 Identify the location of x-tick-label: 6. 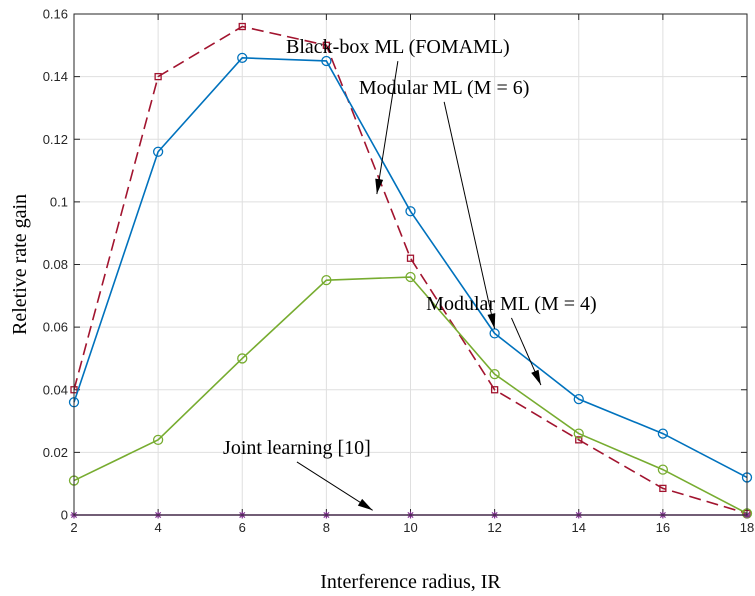
(242, 527).